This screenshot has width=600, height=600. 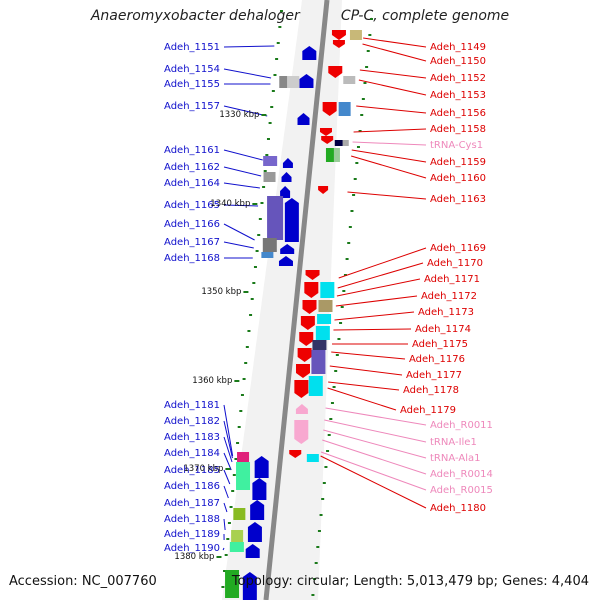 I want to click on gene-label-right: Adeh_1178, so click(x=431, y=390).